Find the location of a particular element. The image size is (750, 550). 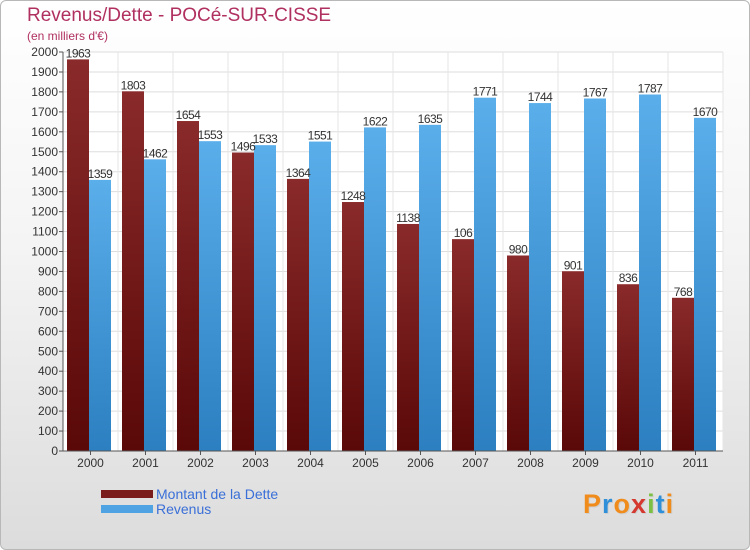

data-label-debt: 106 is located at coordinates (463, 233).